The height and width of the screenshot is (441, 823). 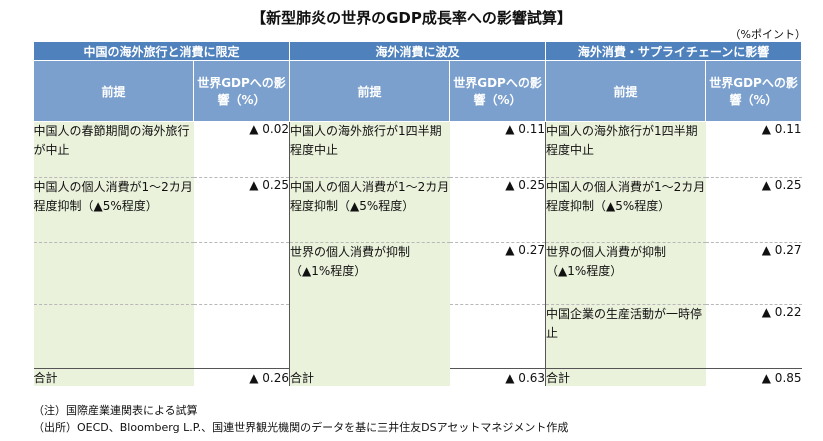 I want to click on value-cell: ▲ 0.02, so click(x=242, y=149).